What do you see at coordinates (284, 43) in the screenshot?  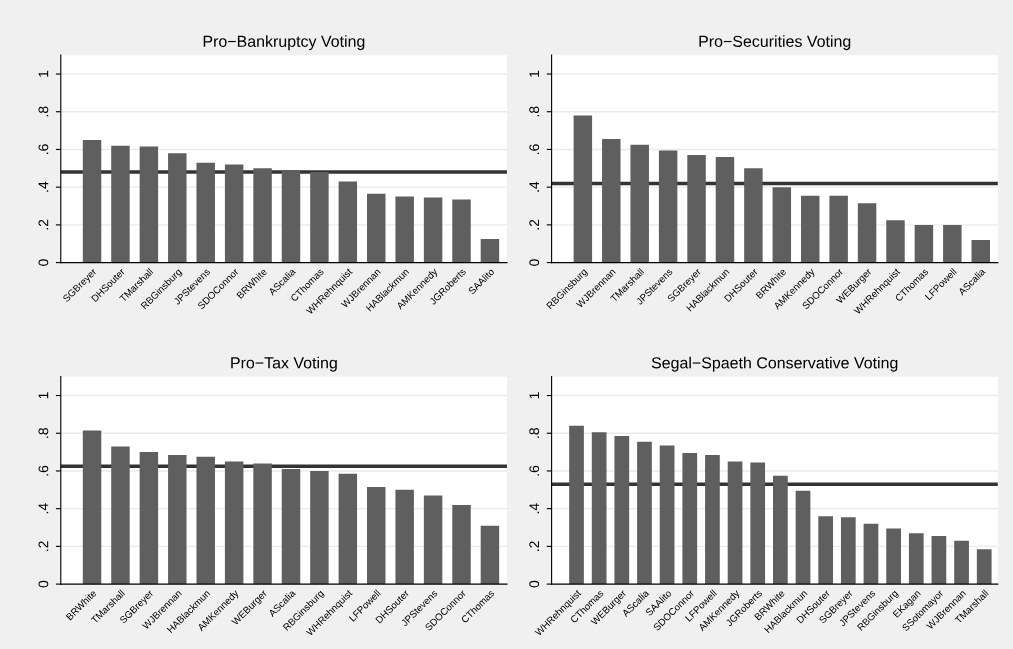 I see `chart-title: Pro−Bankruptcy Voting` at bounding box center [284, 43].